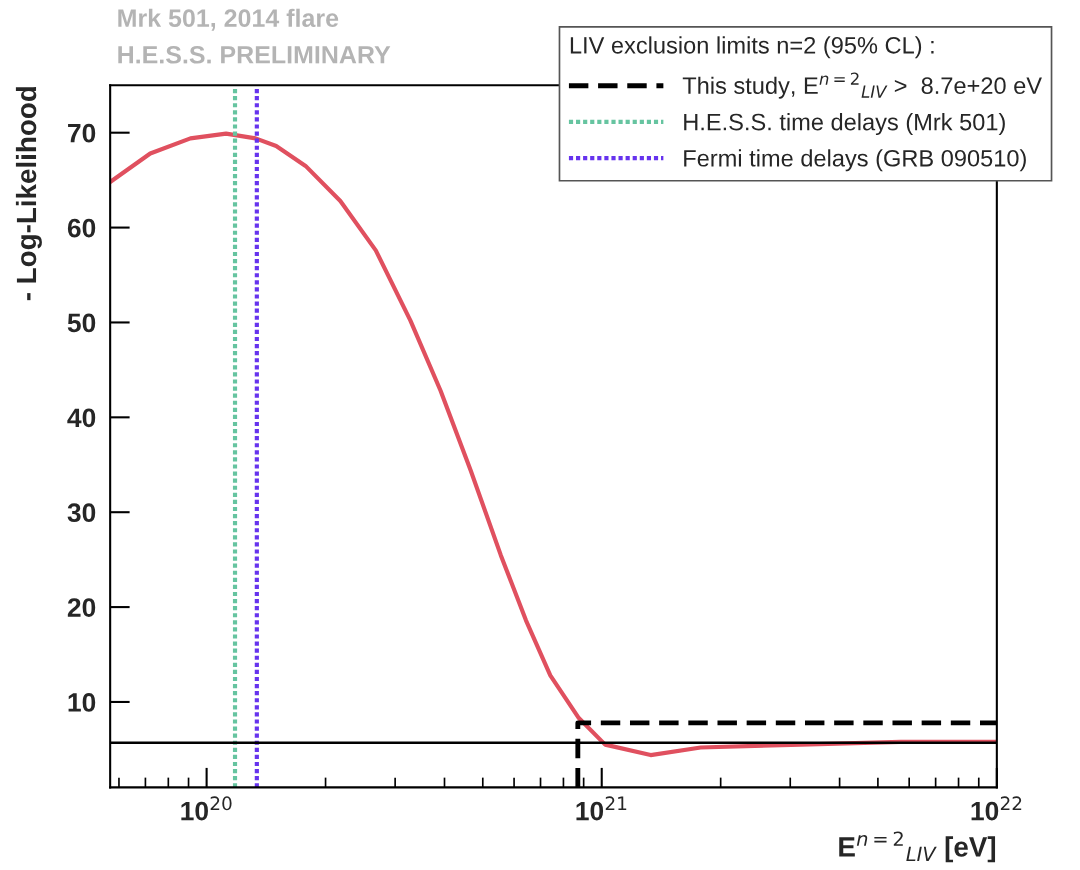 This screenshot has height=870, width=1080. What do you see at coordinates (81, 228) in the screenshot?
I see `y-tick-label: 60` at bounding box center [81, 228].